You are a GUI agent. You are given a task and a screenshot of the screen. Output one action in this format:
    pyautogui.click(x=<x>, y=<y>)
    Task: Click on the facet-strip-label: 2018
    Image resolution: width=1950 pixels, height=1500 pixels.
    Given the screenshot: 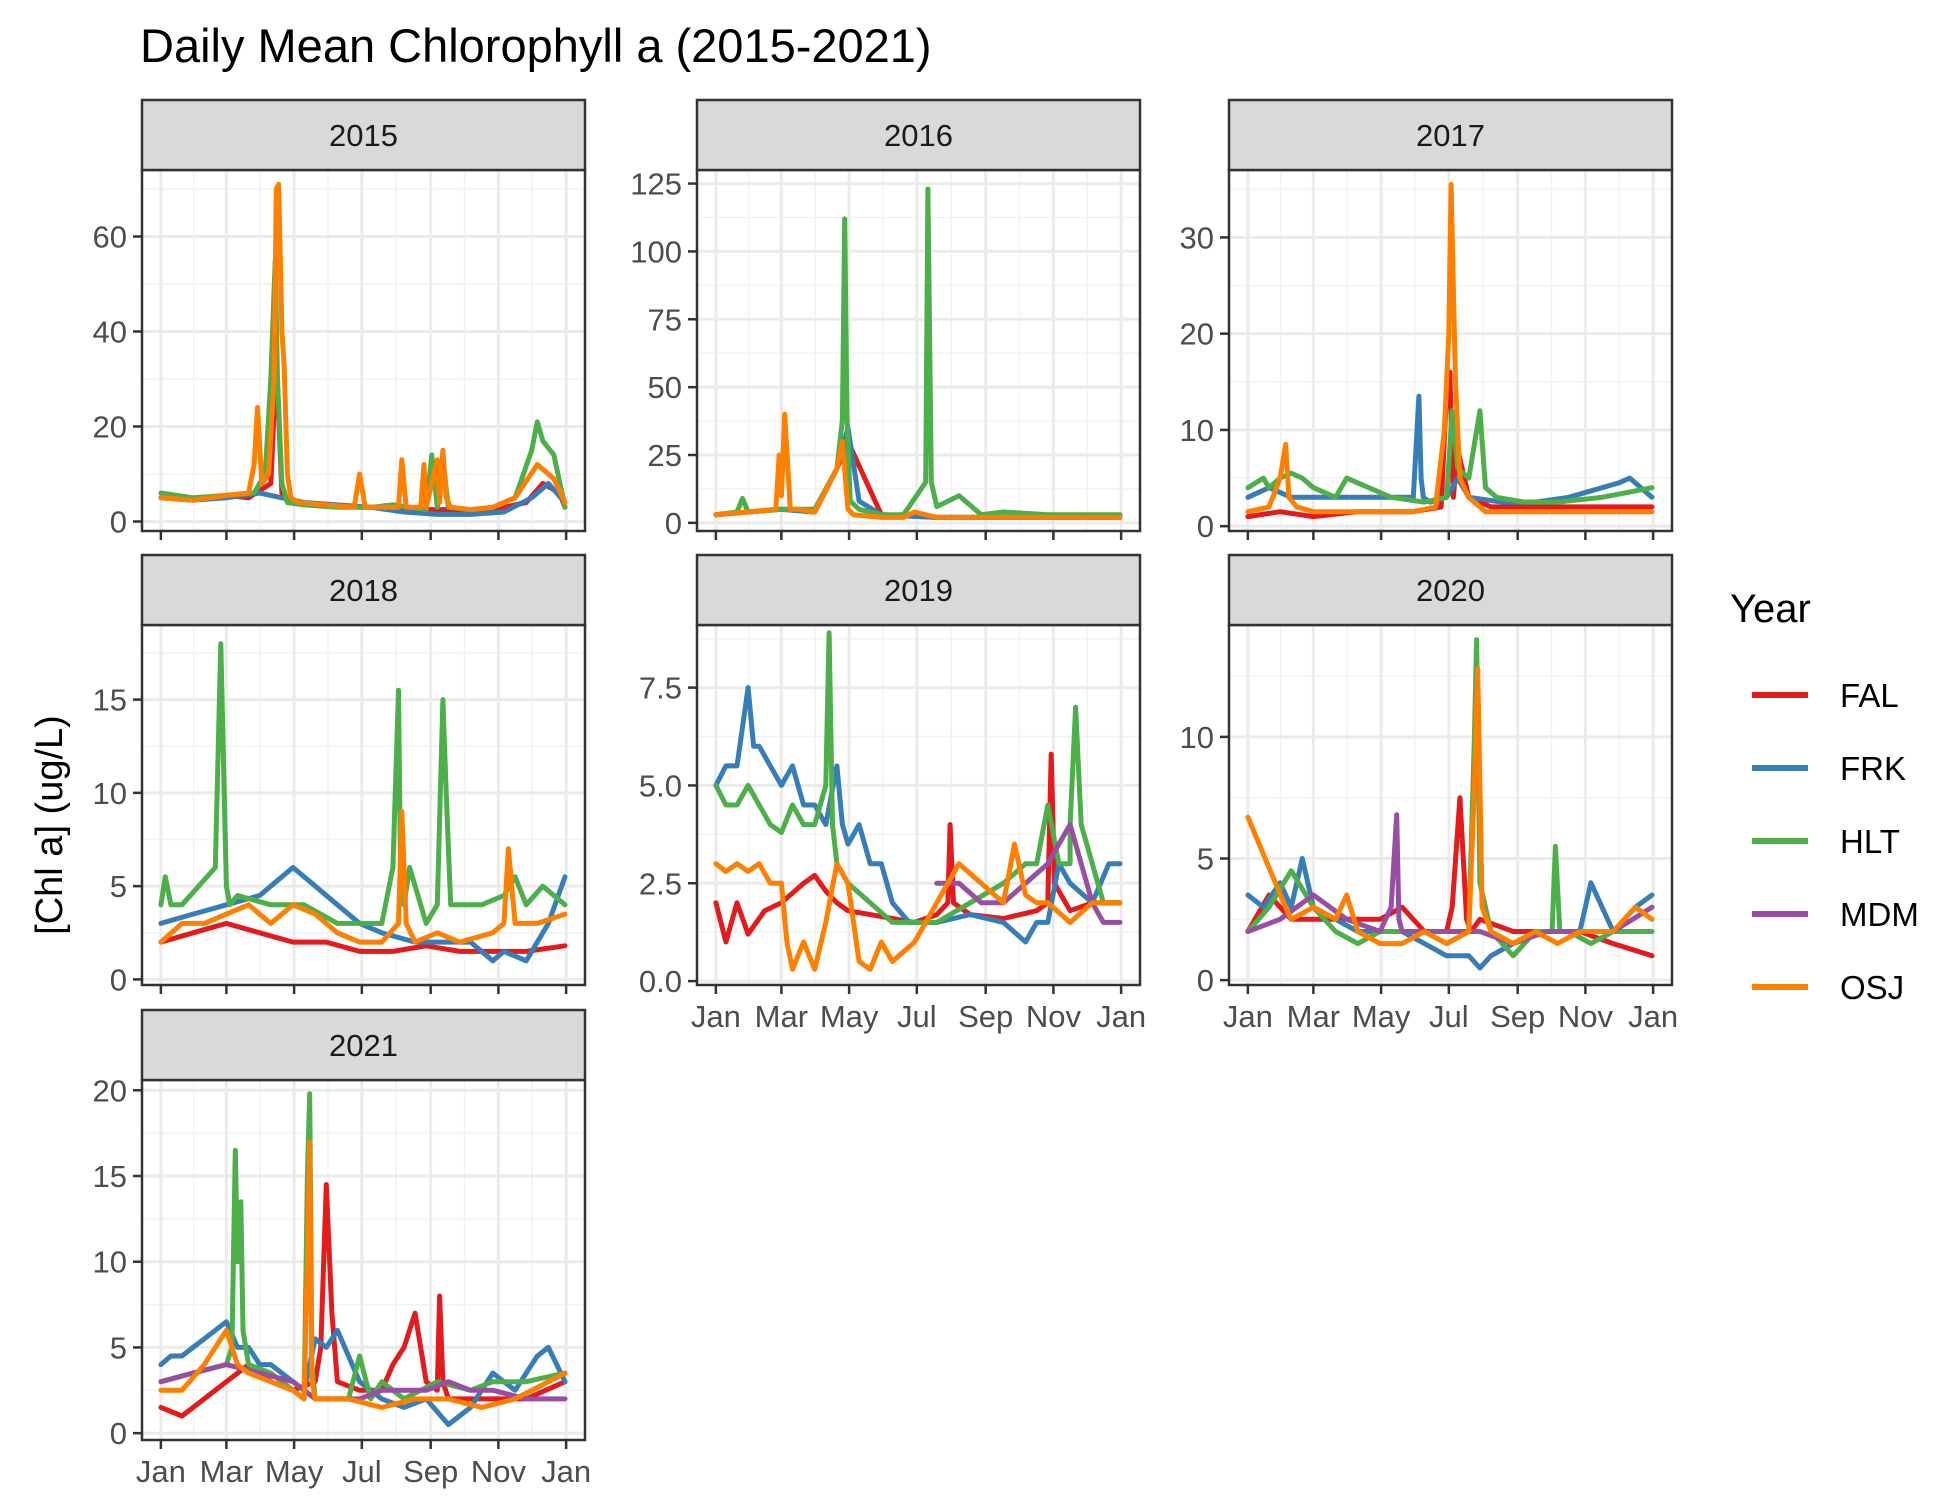 What is the action you would take?
    pyautogui.click(x=363, y=590)
    